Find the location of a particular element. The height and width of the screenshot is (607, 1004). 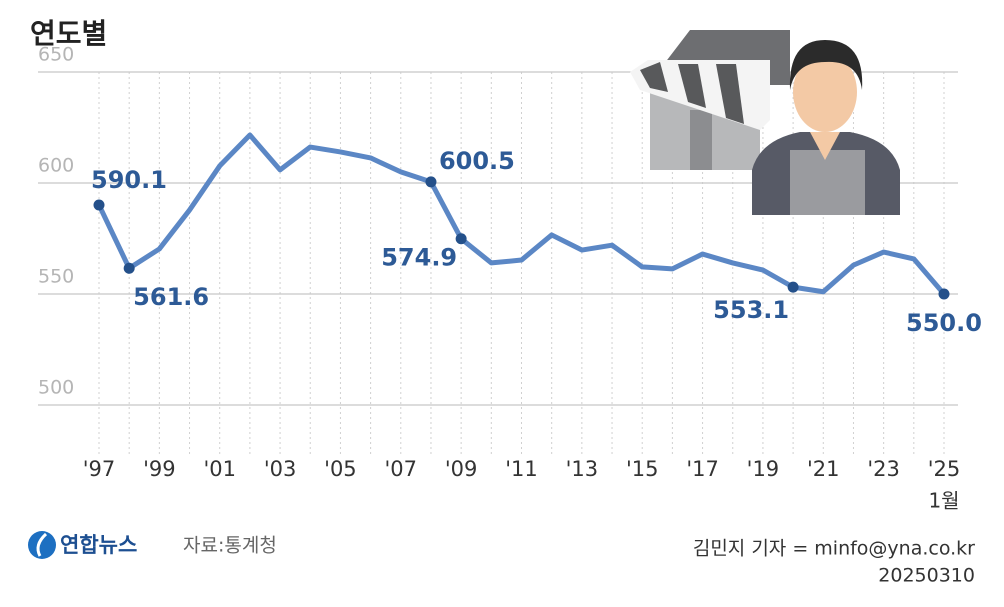

credit: 김민지 기자 = minfo@yna.co.kr is located at coordinates (834, 549).